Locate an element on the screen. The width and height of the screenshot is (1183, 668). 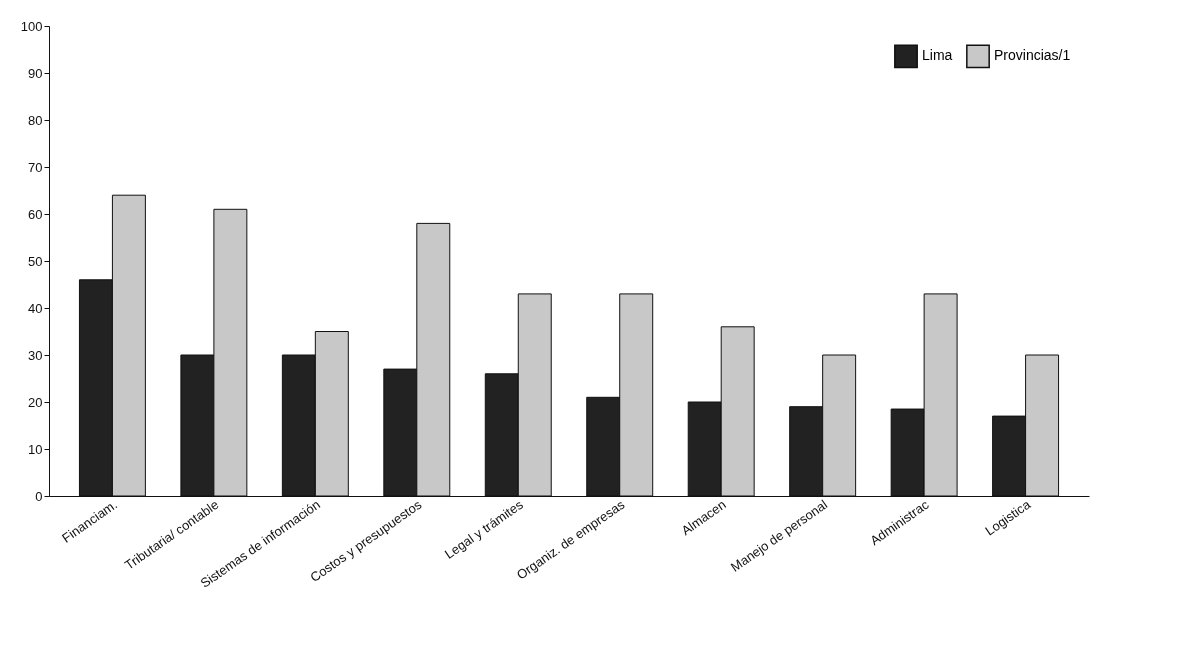
y-tick-label: 60 is located at coordinates (35, 214).